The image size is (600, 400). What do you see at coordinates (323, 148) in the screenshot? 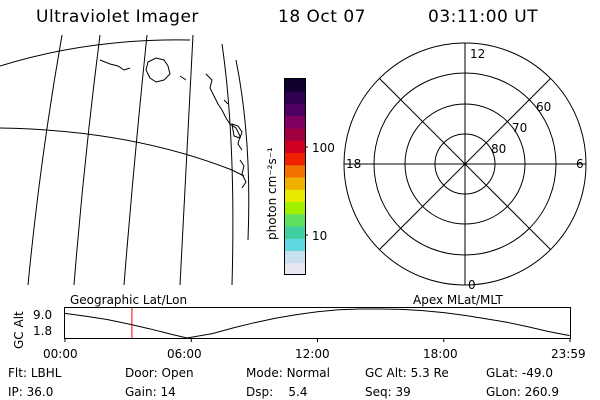
I see `colorbar-tick-100: 100` at bounding box center [323, 148].